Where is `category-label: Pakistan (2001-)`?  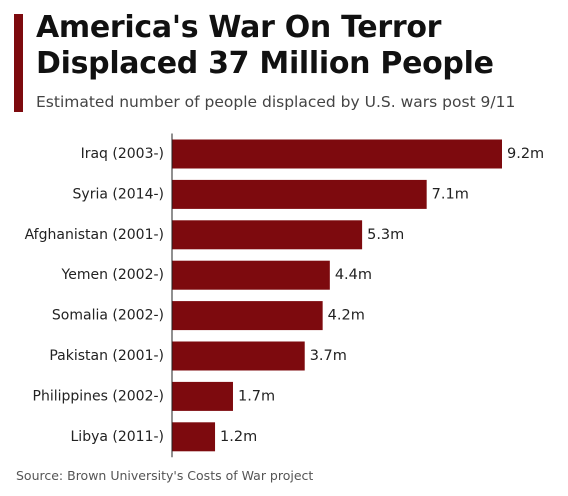 category-label: Pakistan (2001-) is located at coordinates (106, 356).